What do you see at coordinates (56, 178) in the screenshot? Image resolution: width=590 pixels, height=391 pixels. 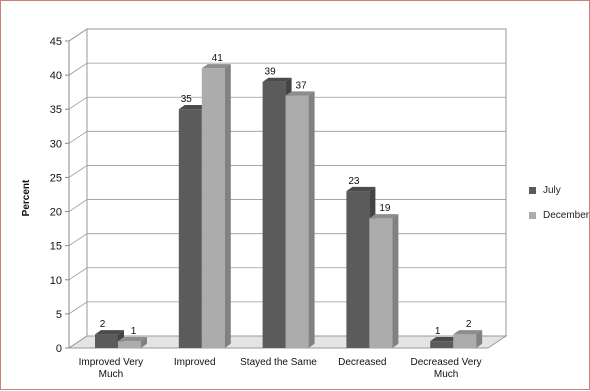 I see `y-tick-label: 25` at bounding box center [56, 178].